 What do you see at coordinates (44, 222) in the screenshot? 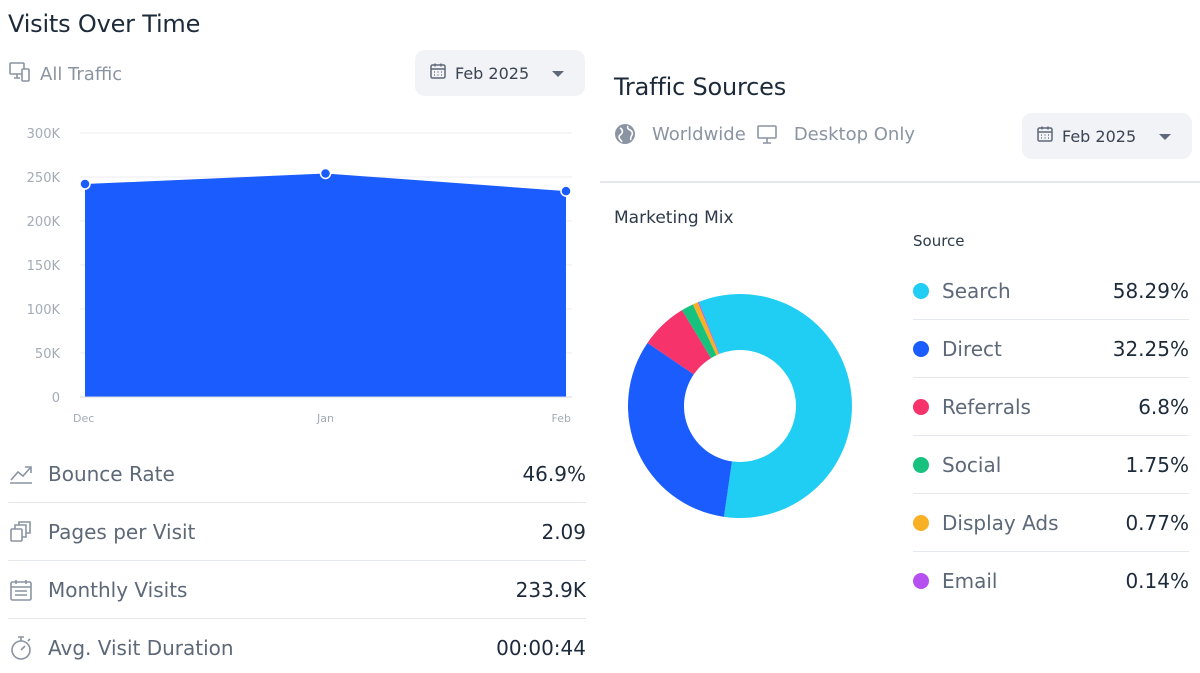
I see `y-tick-label: 200K` at bounding box center [44, 222].